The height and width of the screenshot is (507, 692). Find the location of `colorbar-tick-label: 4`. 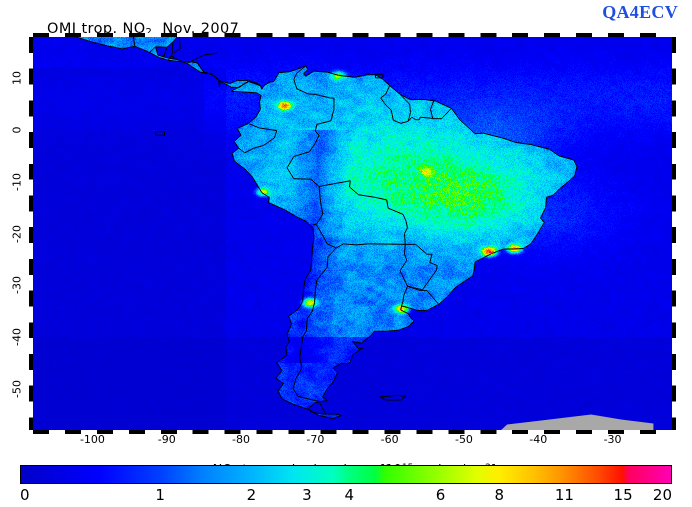

colorbar-tick-label: 4 is located at coordinates (349, 495).